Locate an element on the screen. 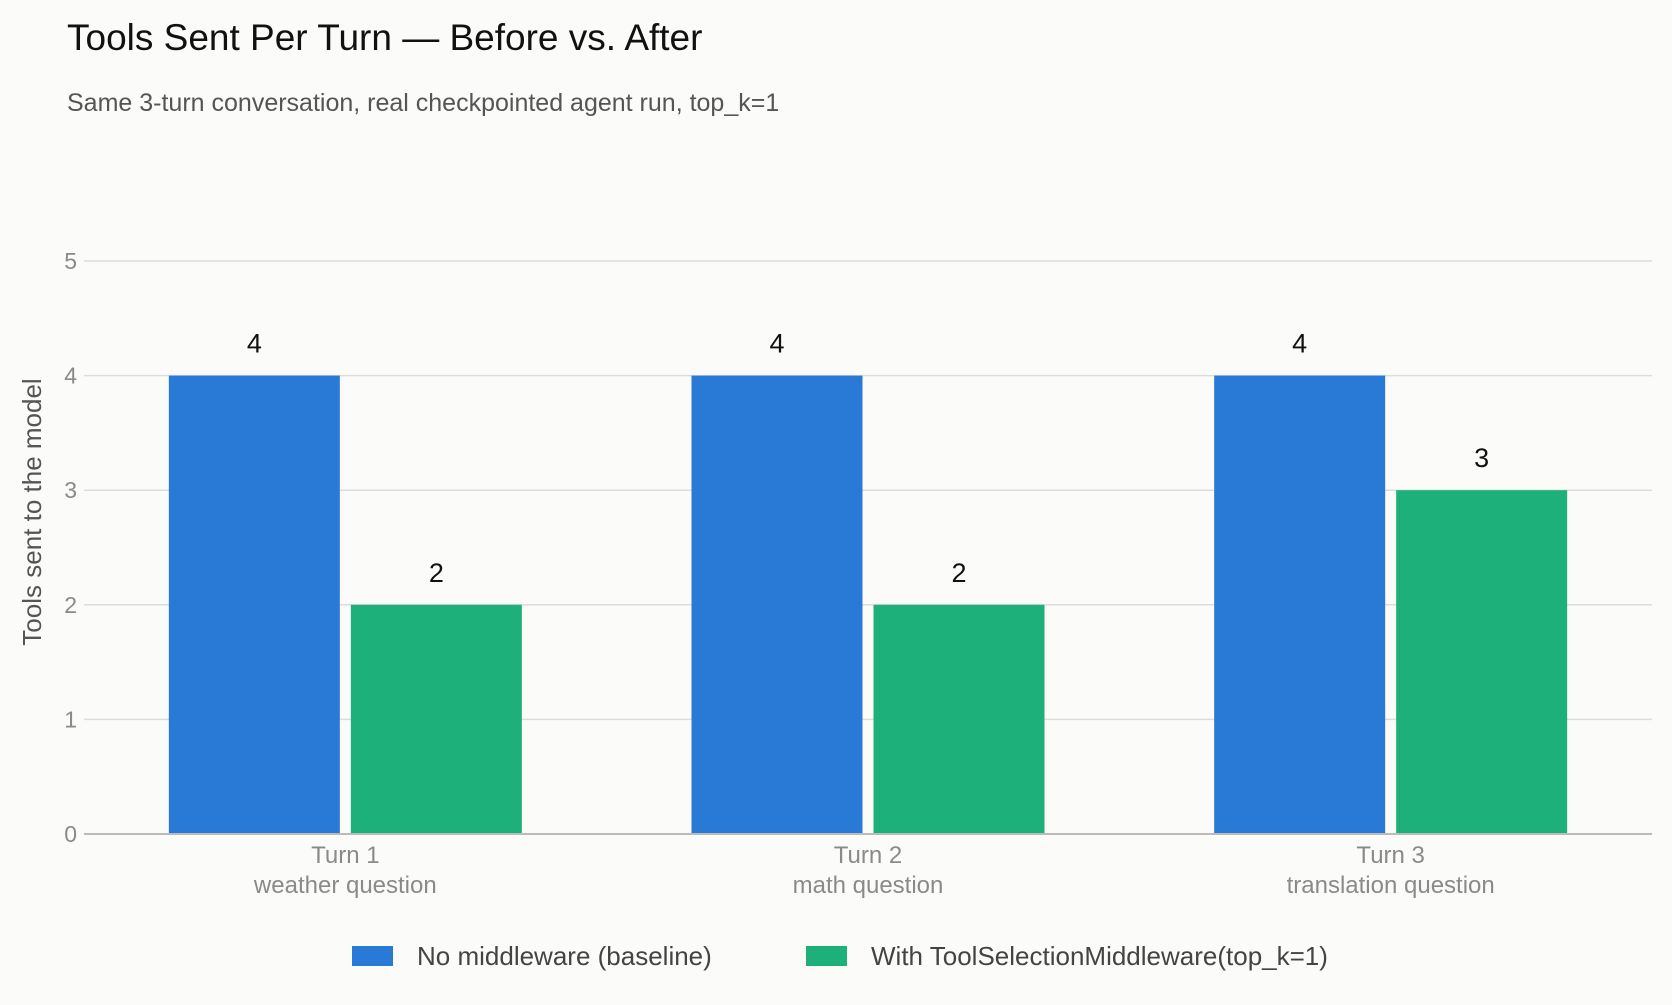 The width and height of the screenshot is (1672, 1005). x-tick-label: Turn 3 is located at coordinates (1390, 855).